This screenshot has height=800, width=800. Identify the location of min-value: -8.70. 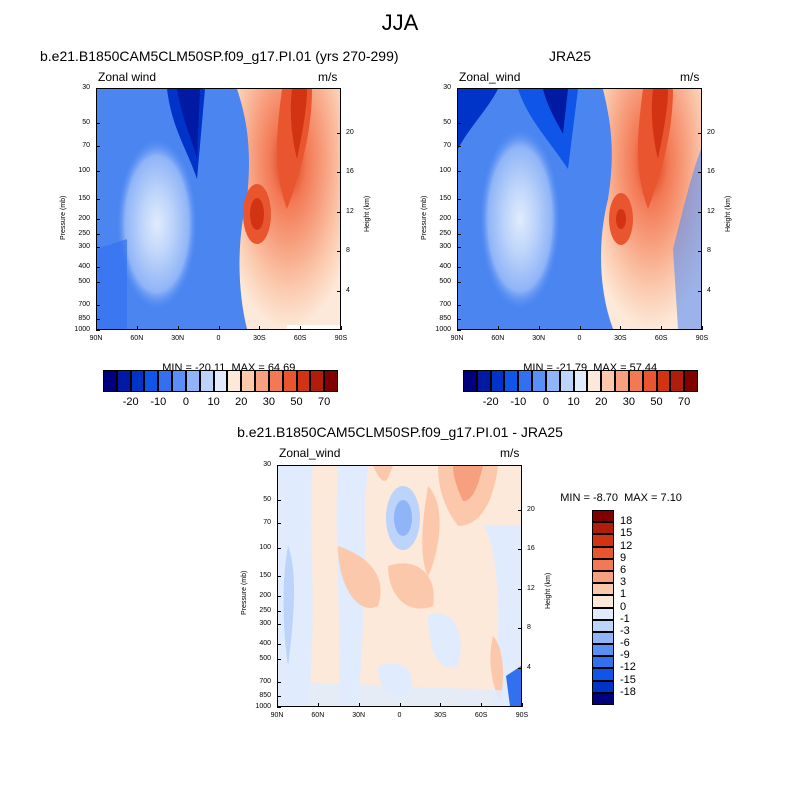
(605, 498).